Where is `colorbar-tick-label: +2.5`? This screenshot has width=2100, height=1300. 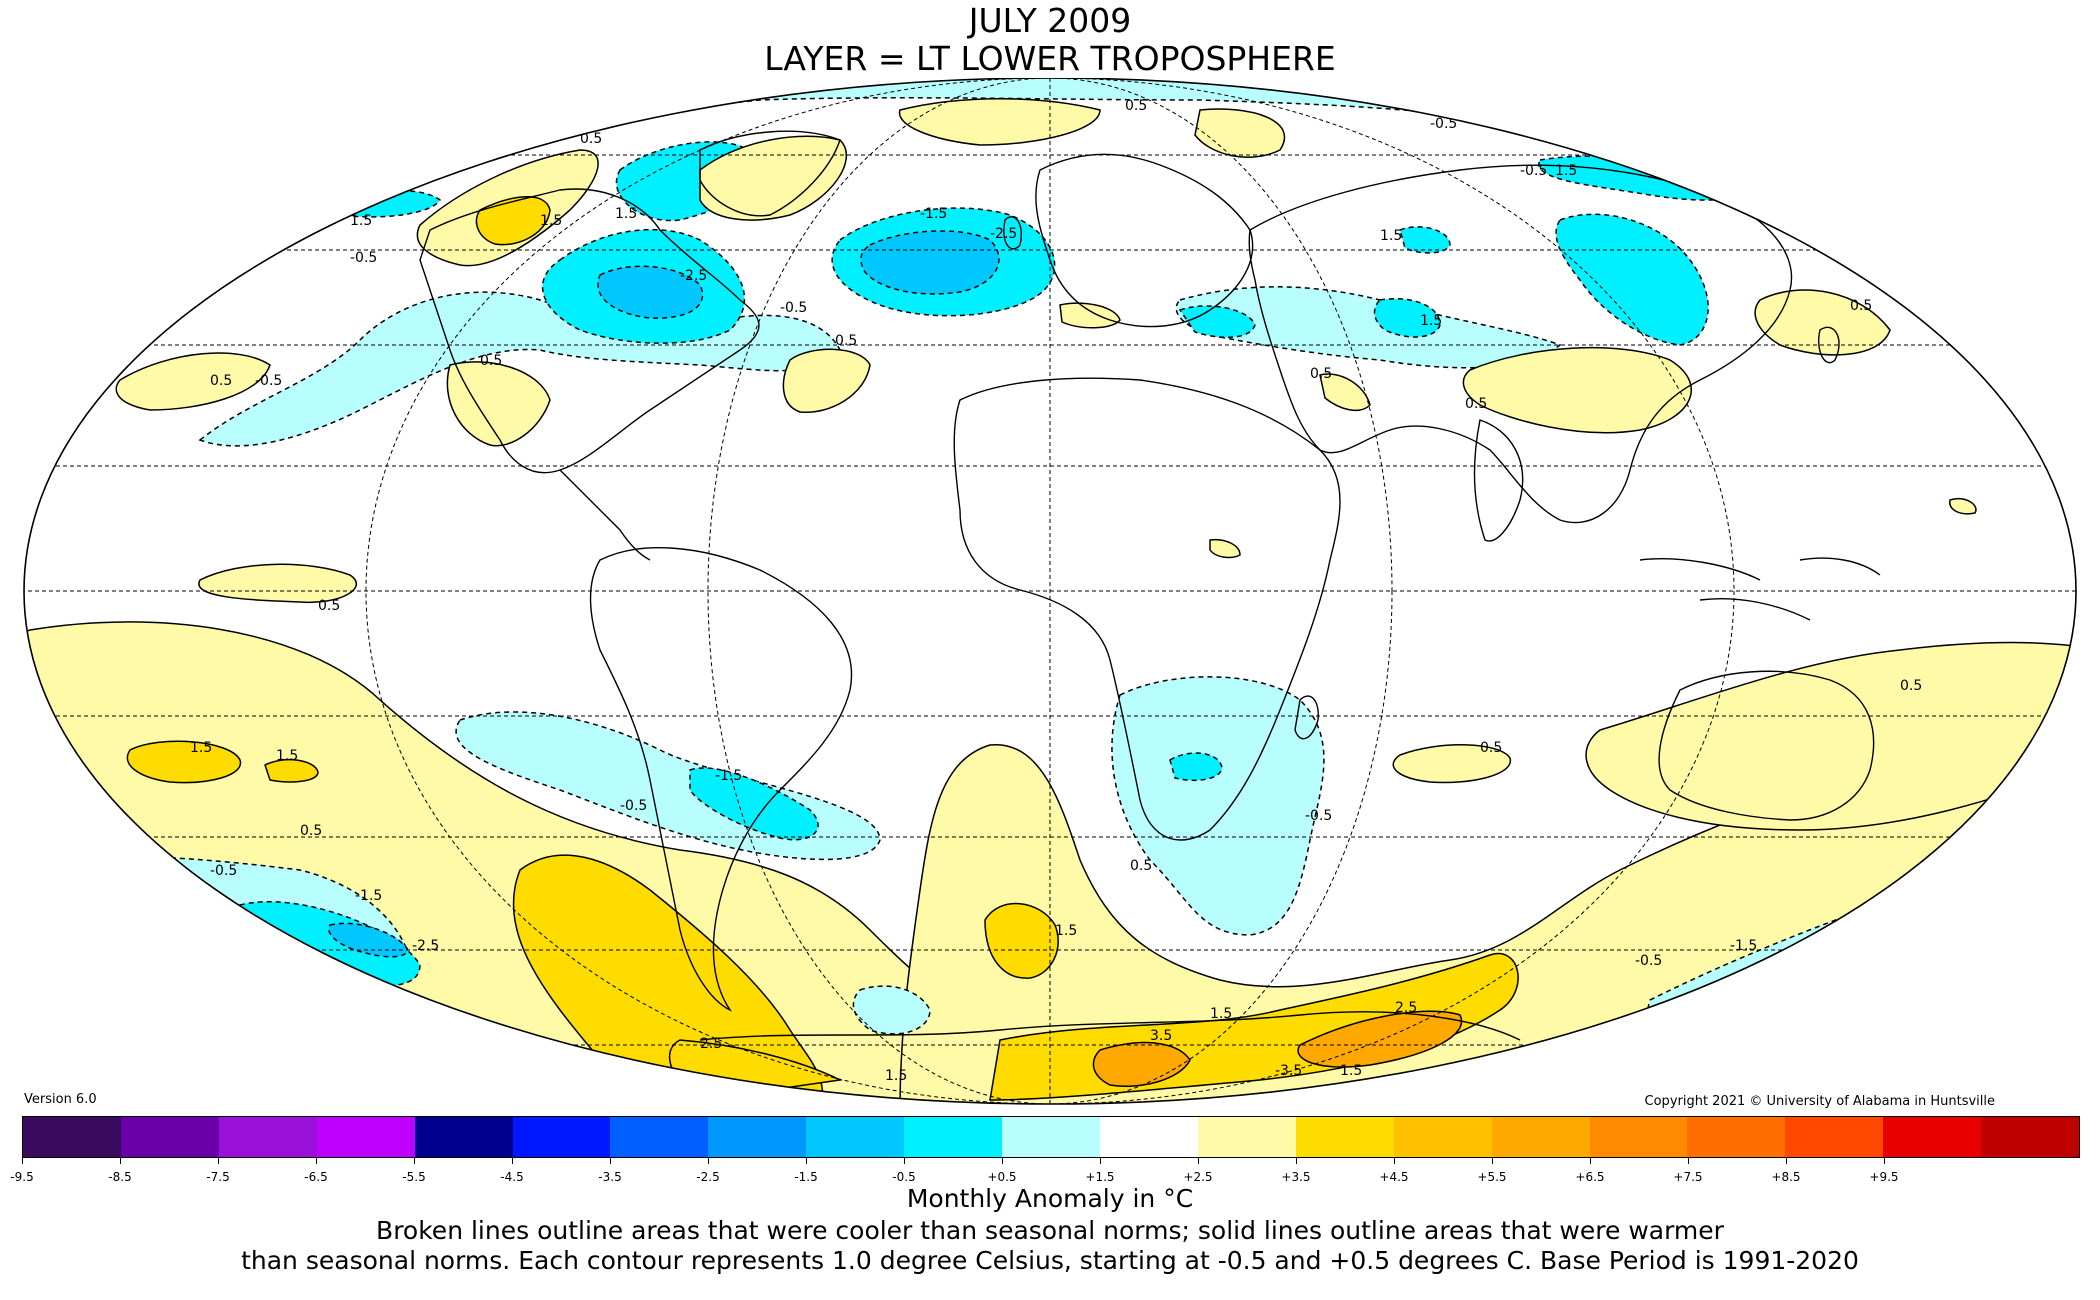
colorbar-tick-label: +2.5 is located at coordinates (1198, 1177).